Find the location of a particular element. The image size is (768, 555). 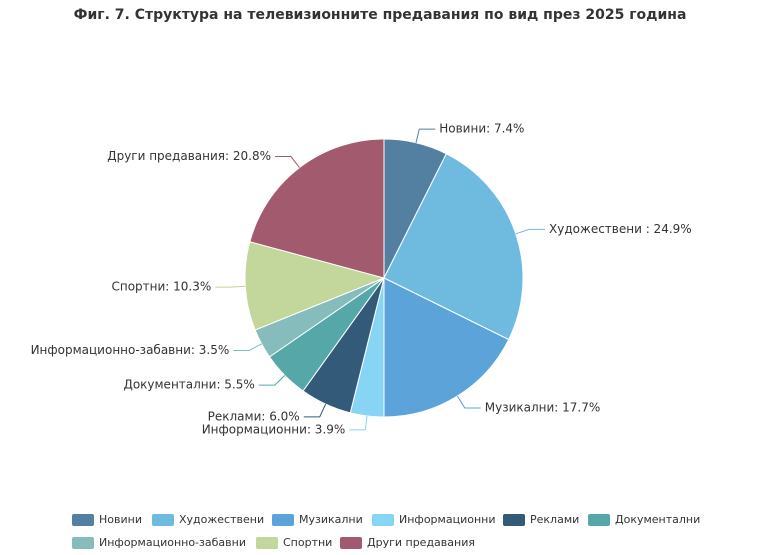

legend-label: Спортни is located at coordinates (307, 542).